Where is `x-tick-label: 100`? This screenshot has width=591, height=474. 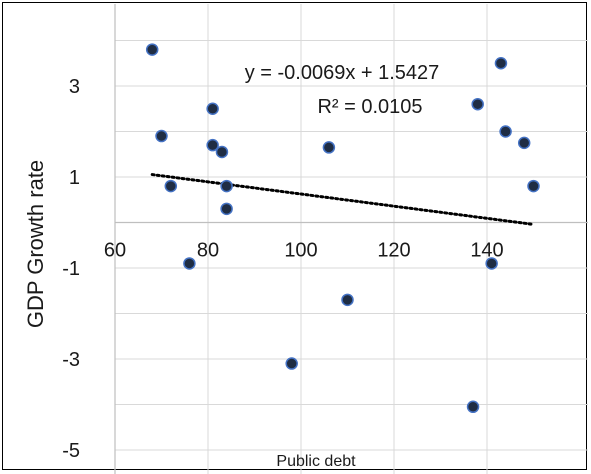
x-tick-label: 100 is located at coordinates (300, 251).